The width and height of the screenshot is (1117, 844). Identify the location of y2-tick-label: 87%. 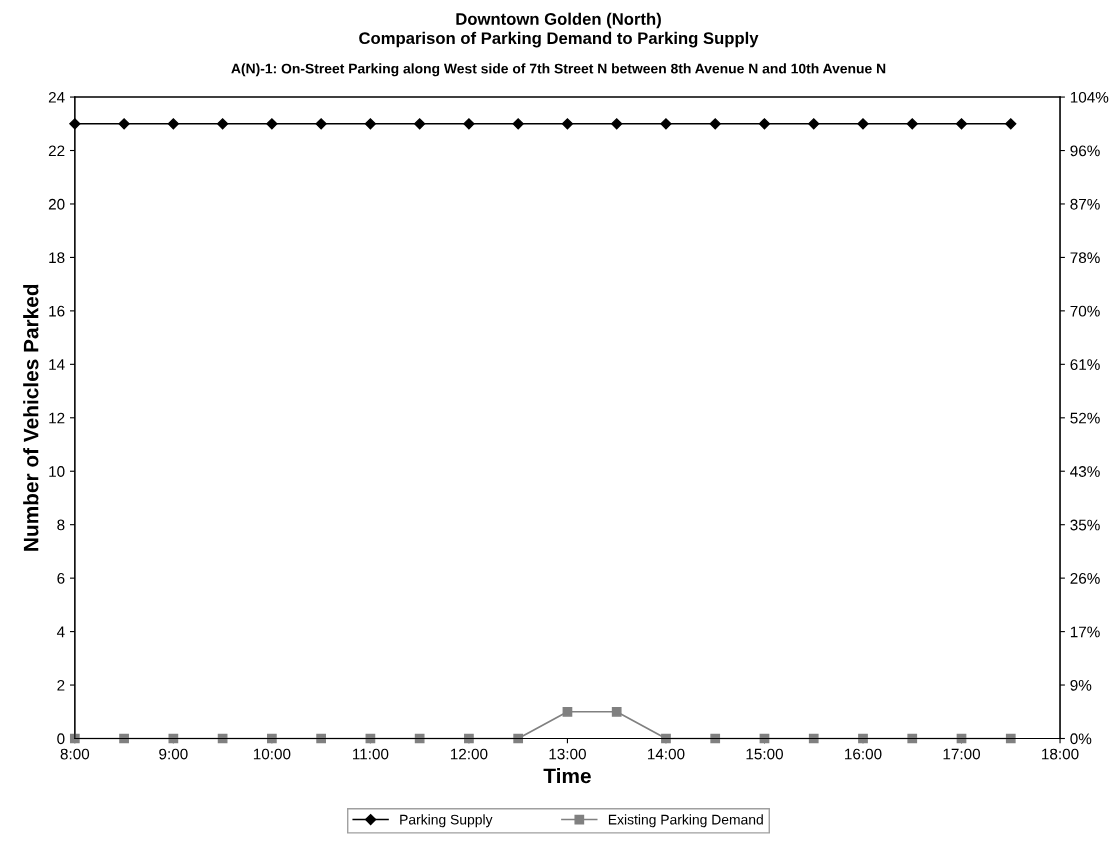
(1085, 204).